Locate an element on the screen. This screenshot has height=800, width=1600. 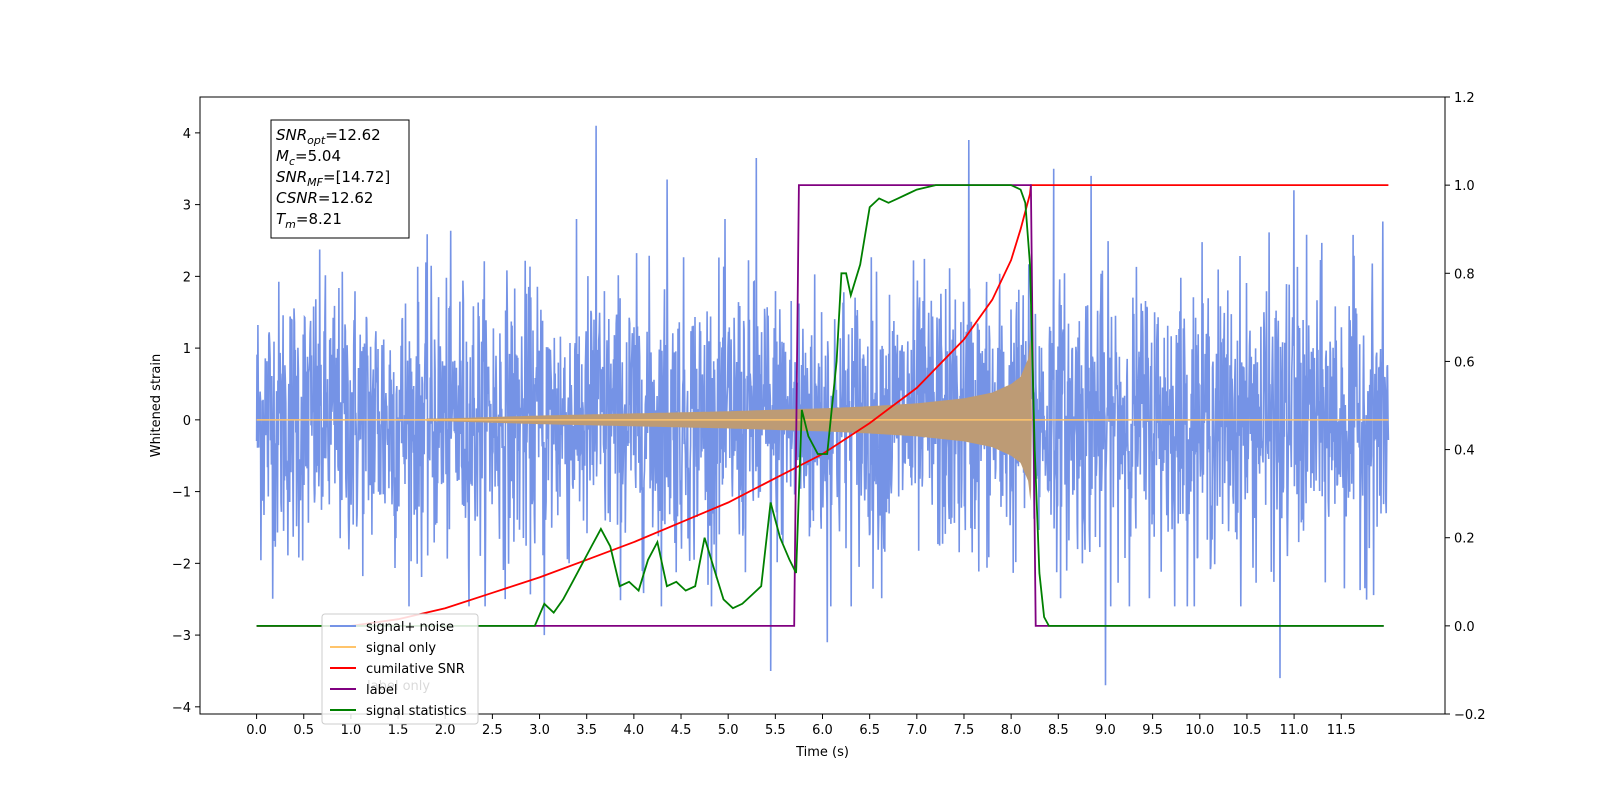
legend-frame is located at coordinates (400, 669).